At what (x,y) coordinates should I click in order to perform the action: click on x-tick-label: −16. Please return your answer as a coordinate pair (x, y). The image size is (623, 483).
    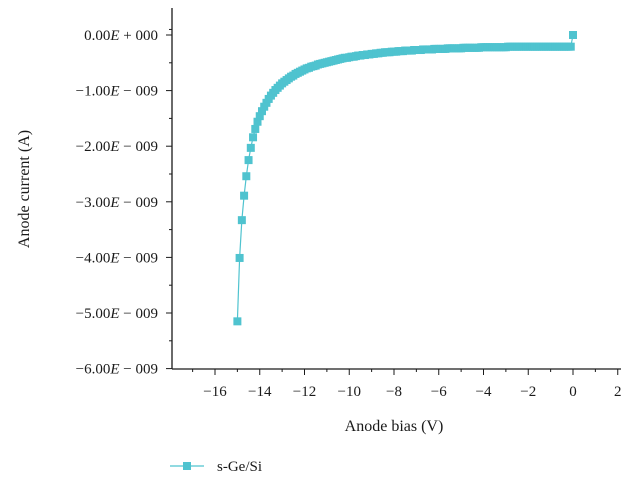
    Looking at the image, I should click on (215, 392).